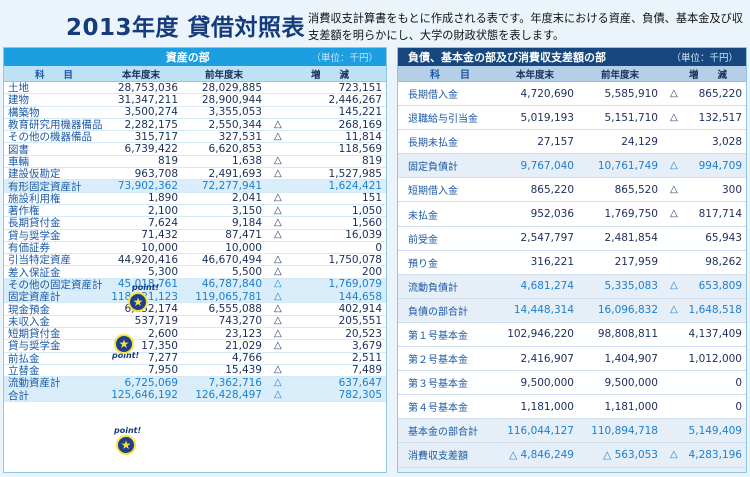 The height and width of the screenshot is (477, 750). Describe the element at coordinates (326, 125) in the screenshot. I see `change-cell: △ 268,169` at that location.